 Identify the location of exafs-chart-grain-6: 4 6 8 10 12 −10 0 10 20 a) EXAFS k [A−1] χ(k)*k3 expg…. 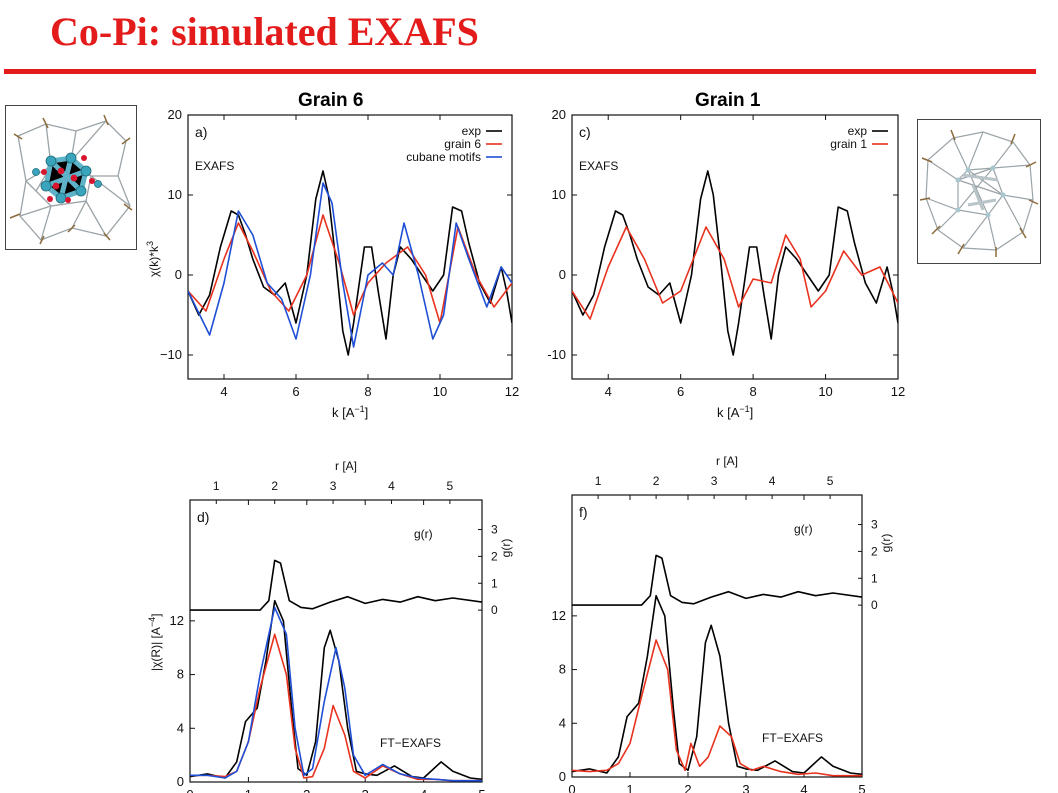
(332, 263).